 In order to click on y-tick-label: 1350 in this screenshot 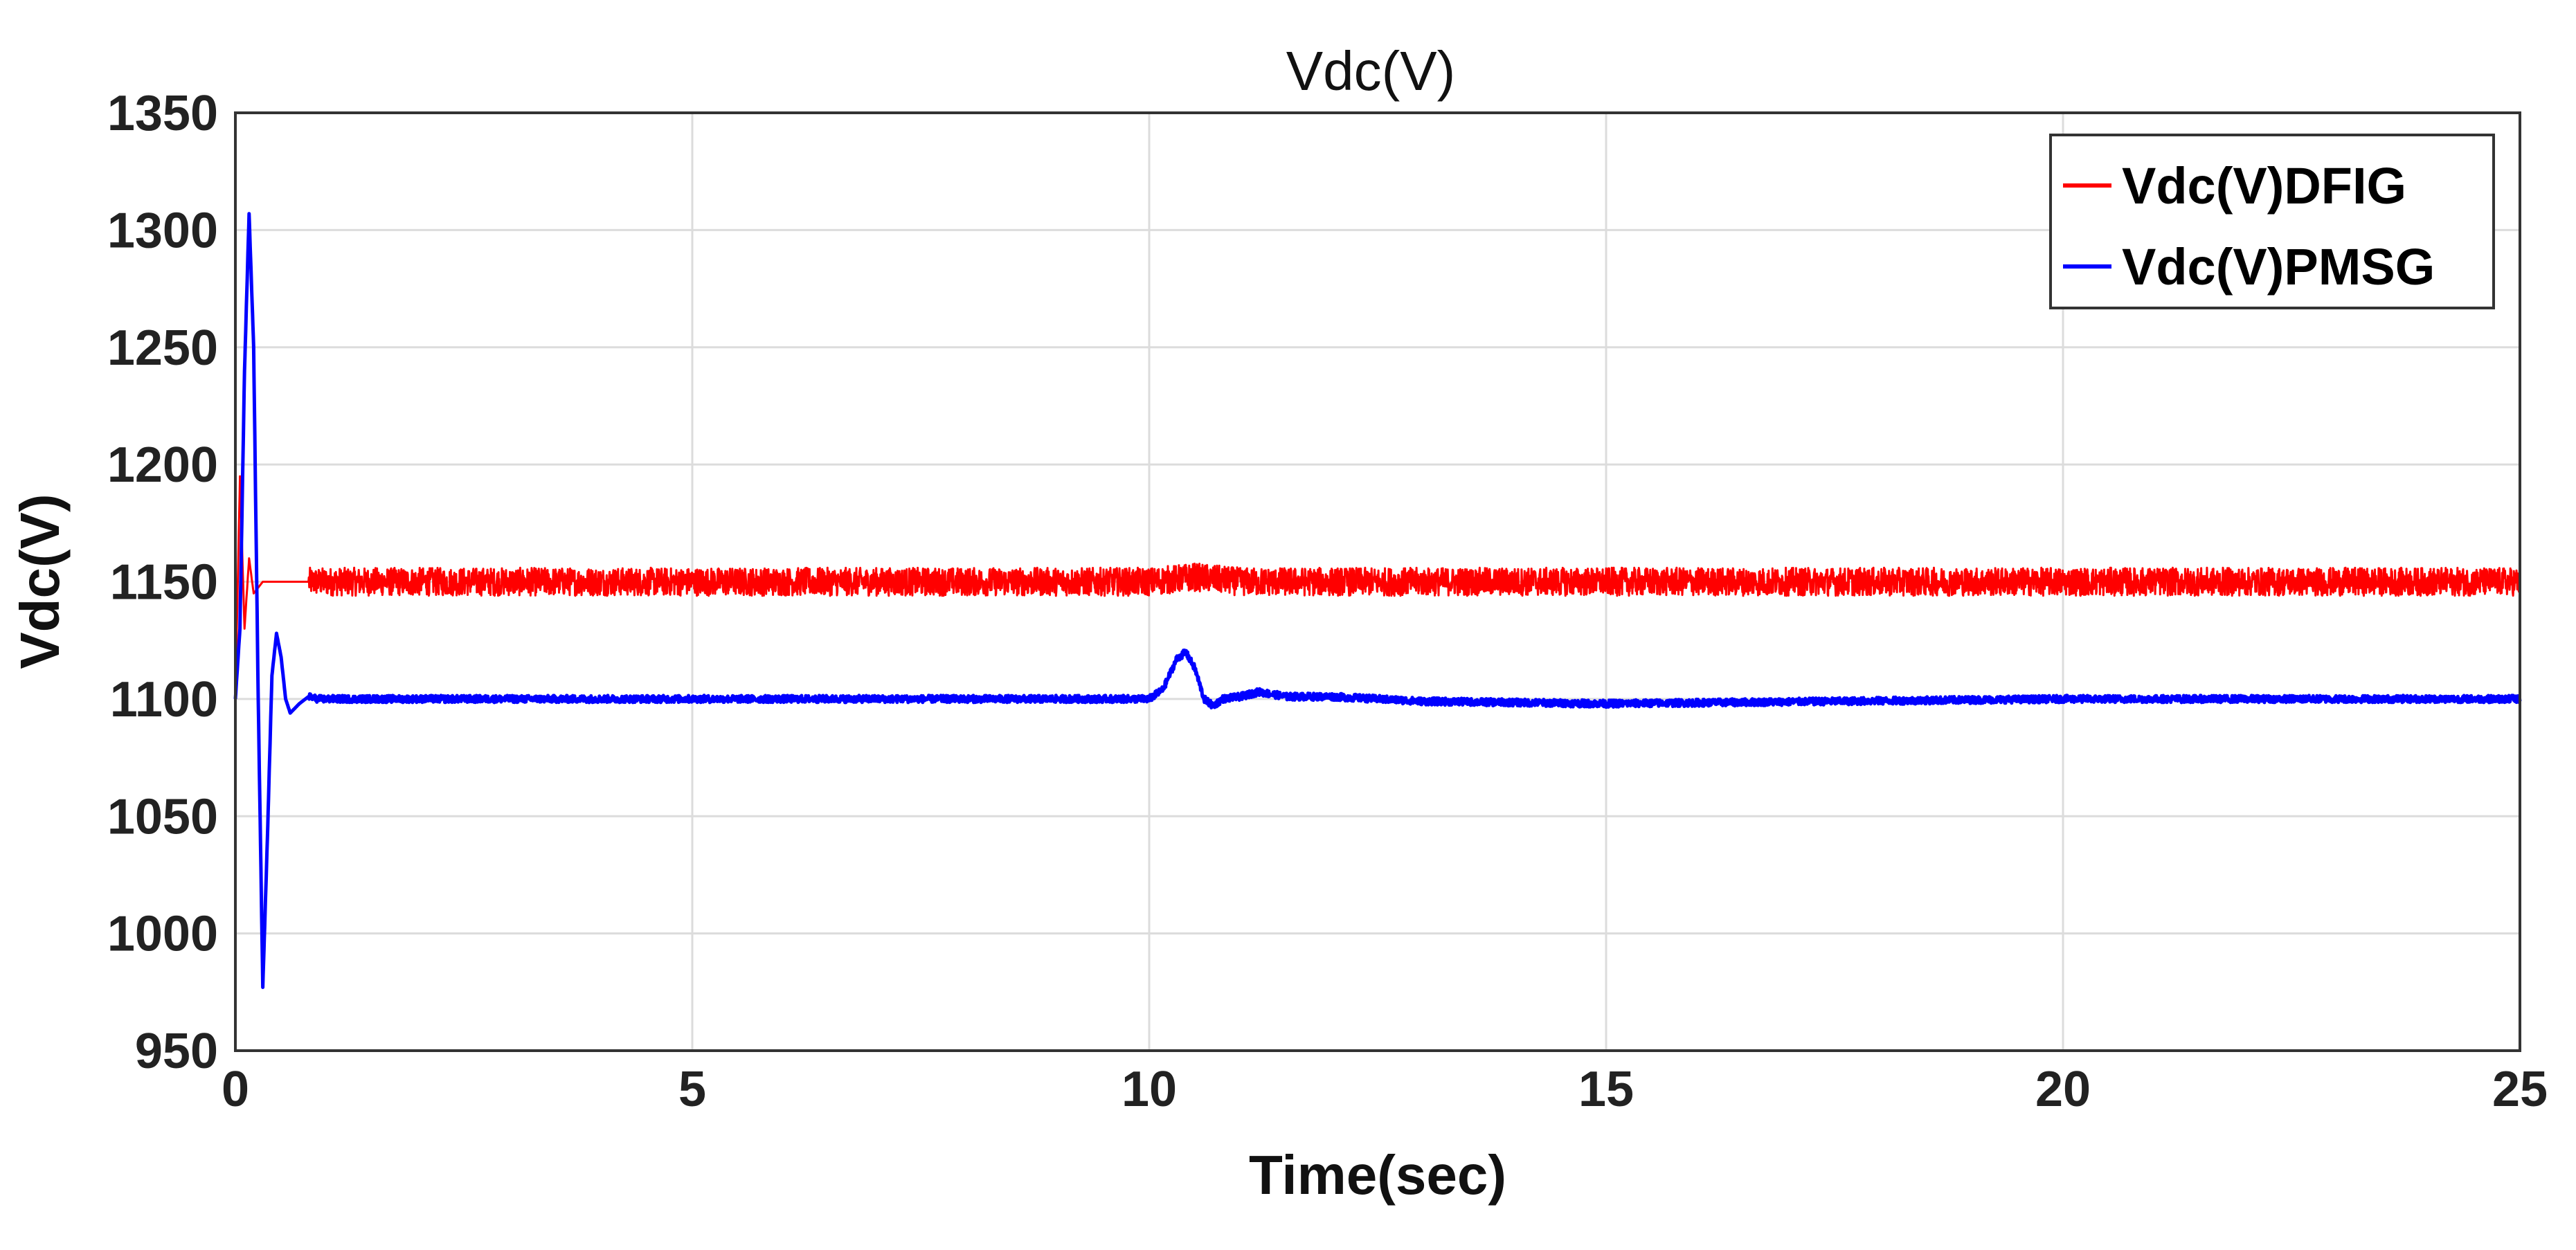, I will do `click(163, 113)`.